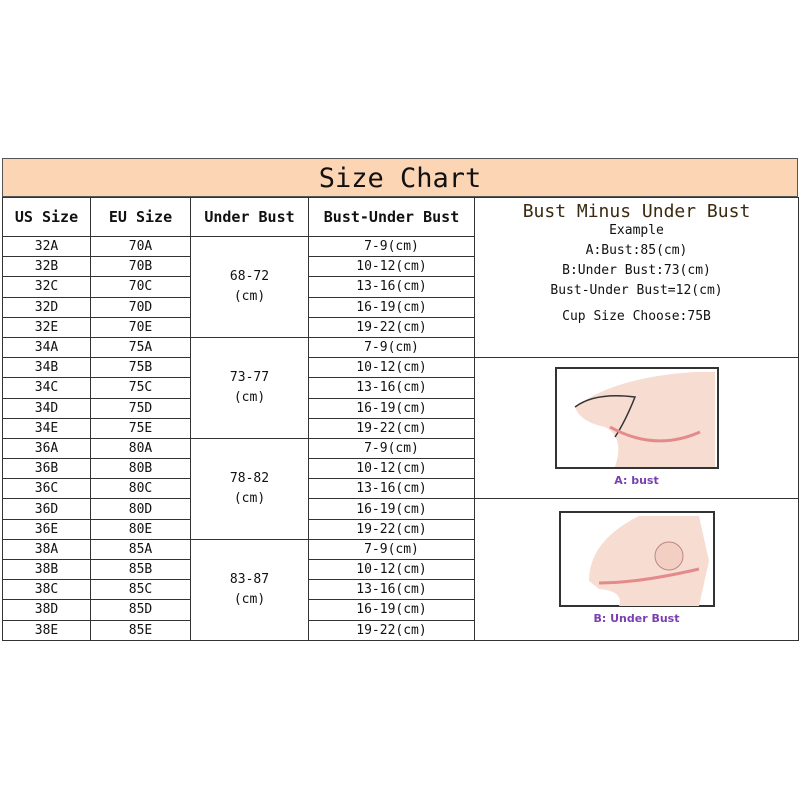 Image resolution: width=800 pixels, height=800 pixels. What do you see at coordinates (46, 307) in the screenshot?
I see `us-size-cell: 32D` at bounding box center [46, 307].